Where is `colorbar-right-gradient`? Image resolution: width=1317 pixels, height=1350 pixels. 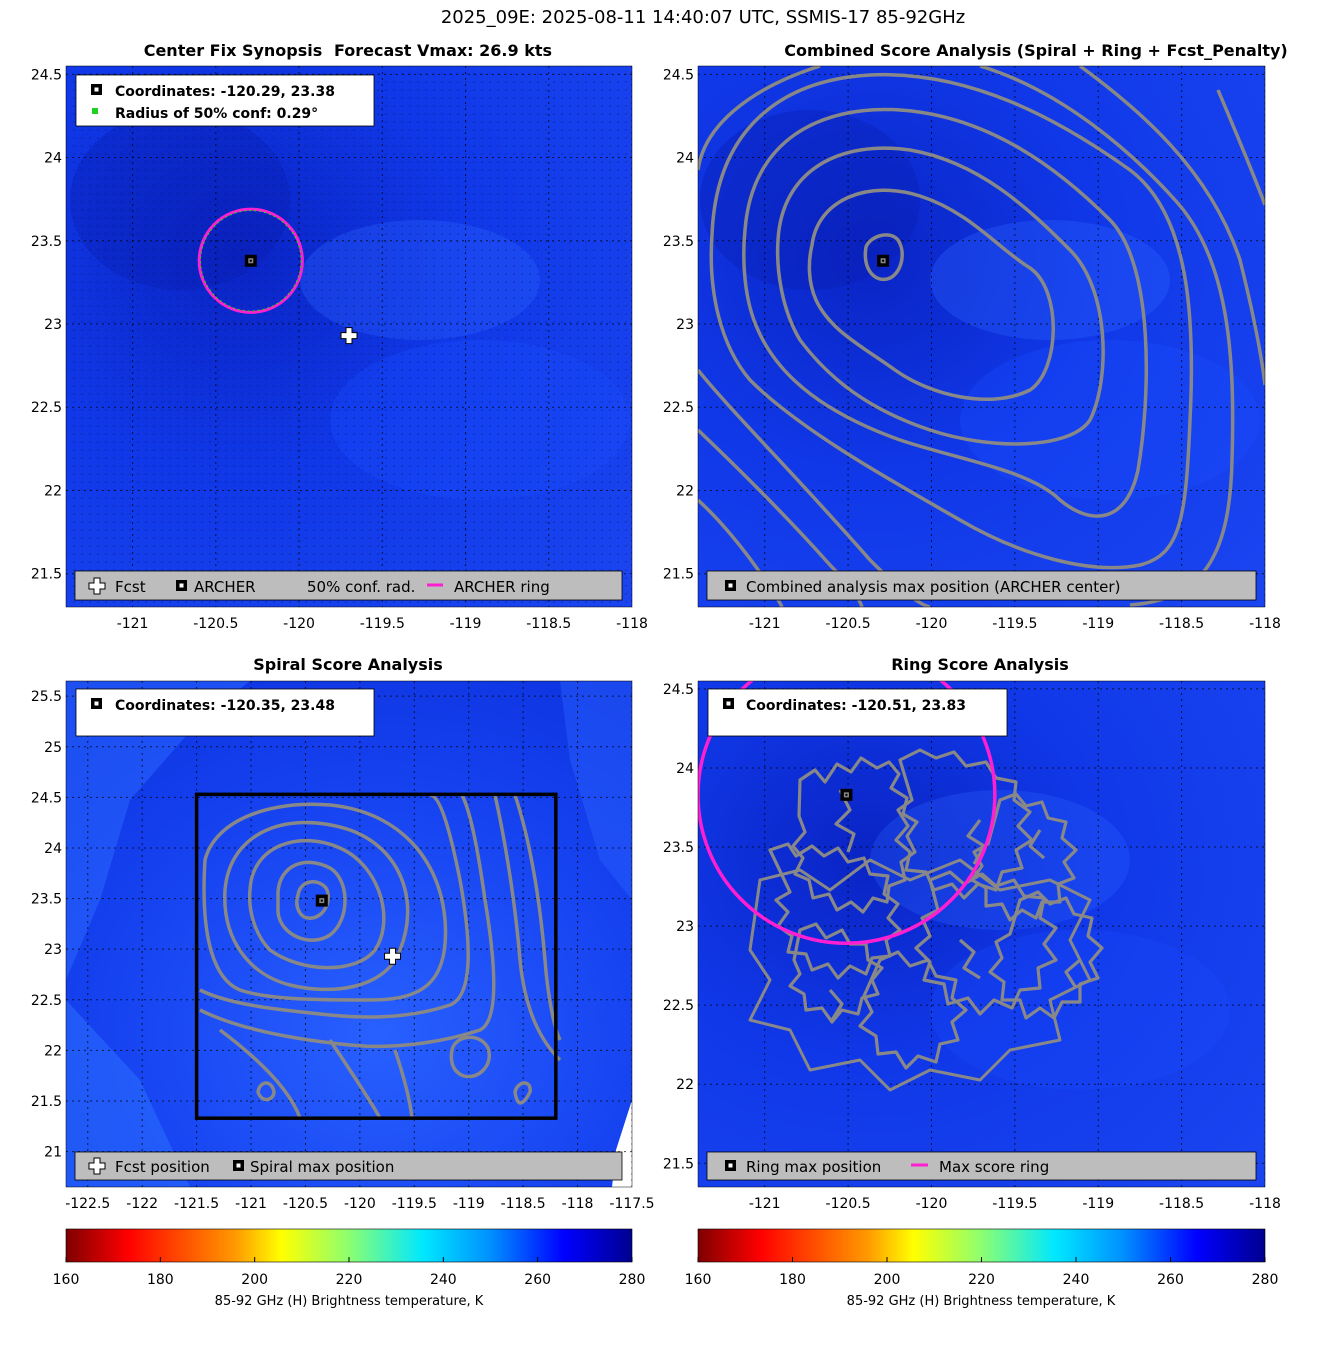 colorbar-right-gradient is located at coordinates (981, 1245).